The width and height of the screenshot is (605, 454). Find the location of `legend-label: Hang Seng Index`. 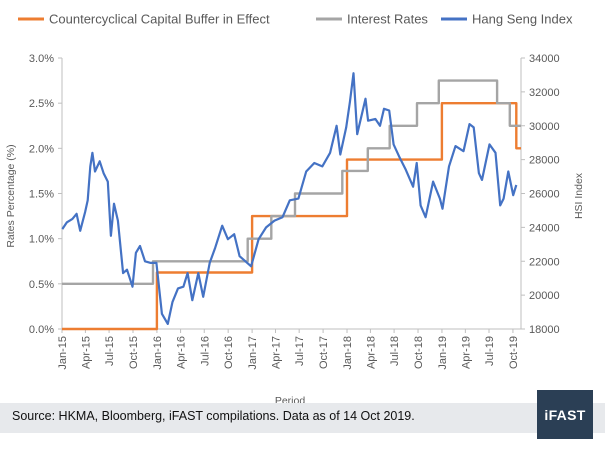

legend-label: Hang Seng Index is located at coordinates (522, 19).